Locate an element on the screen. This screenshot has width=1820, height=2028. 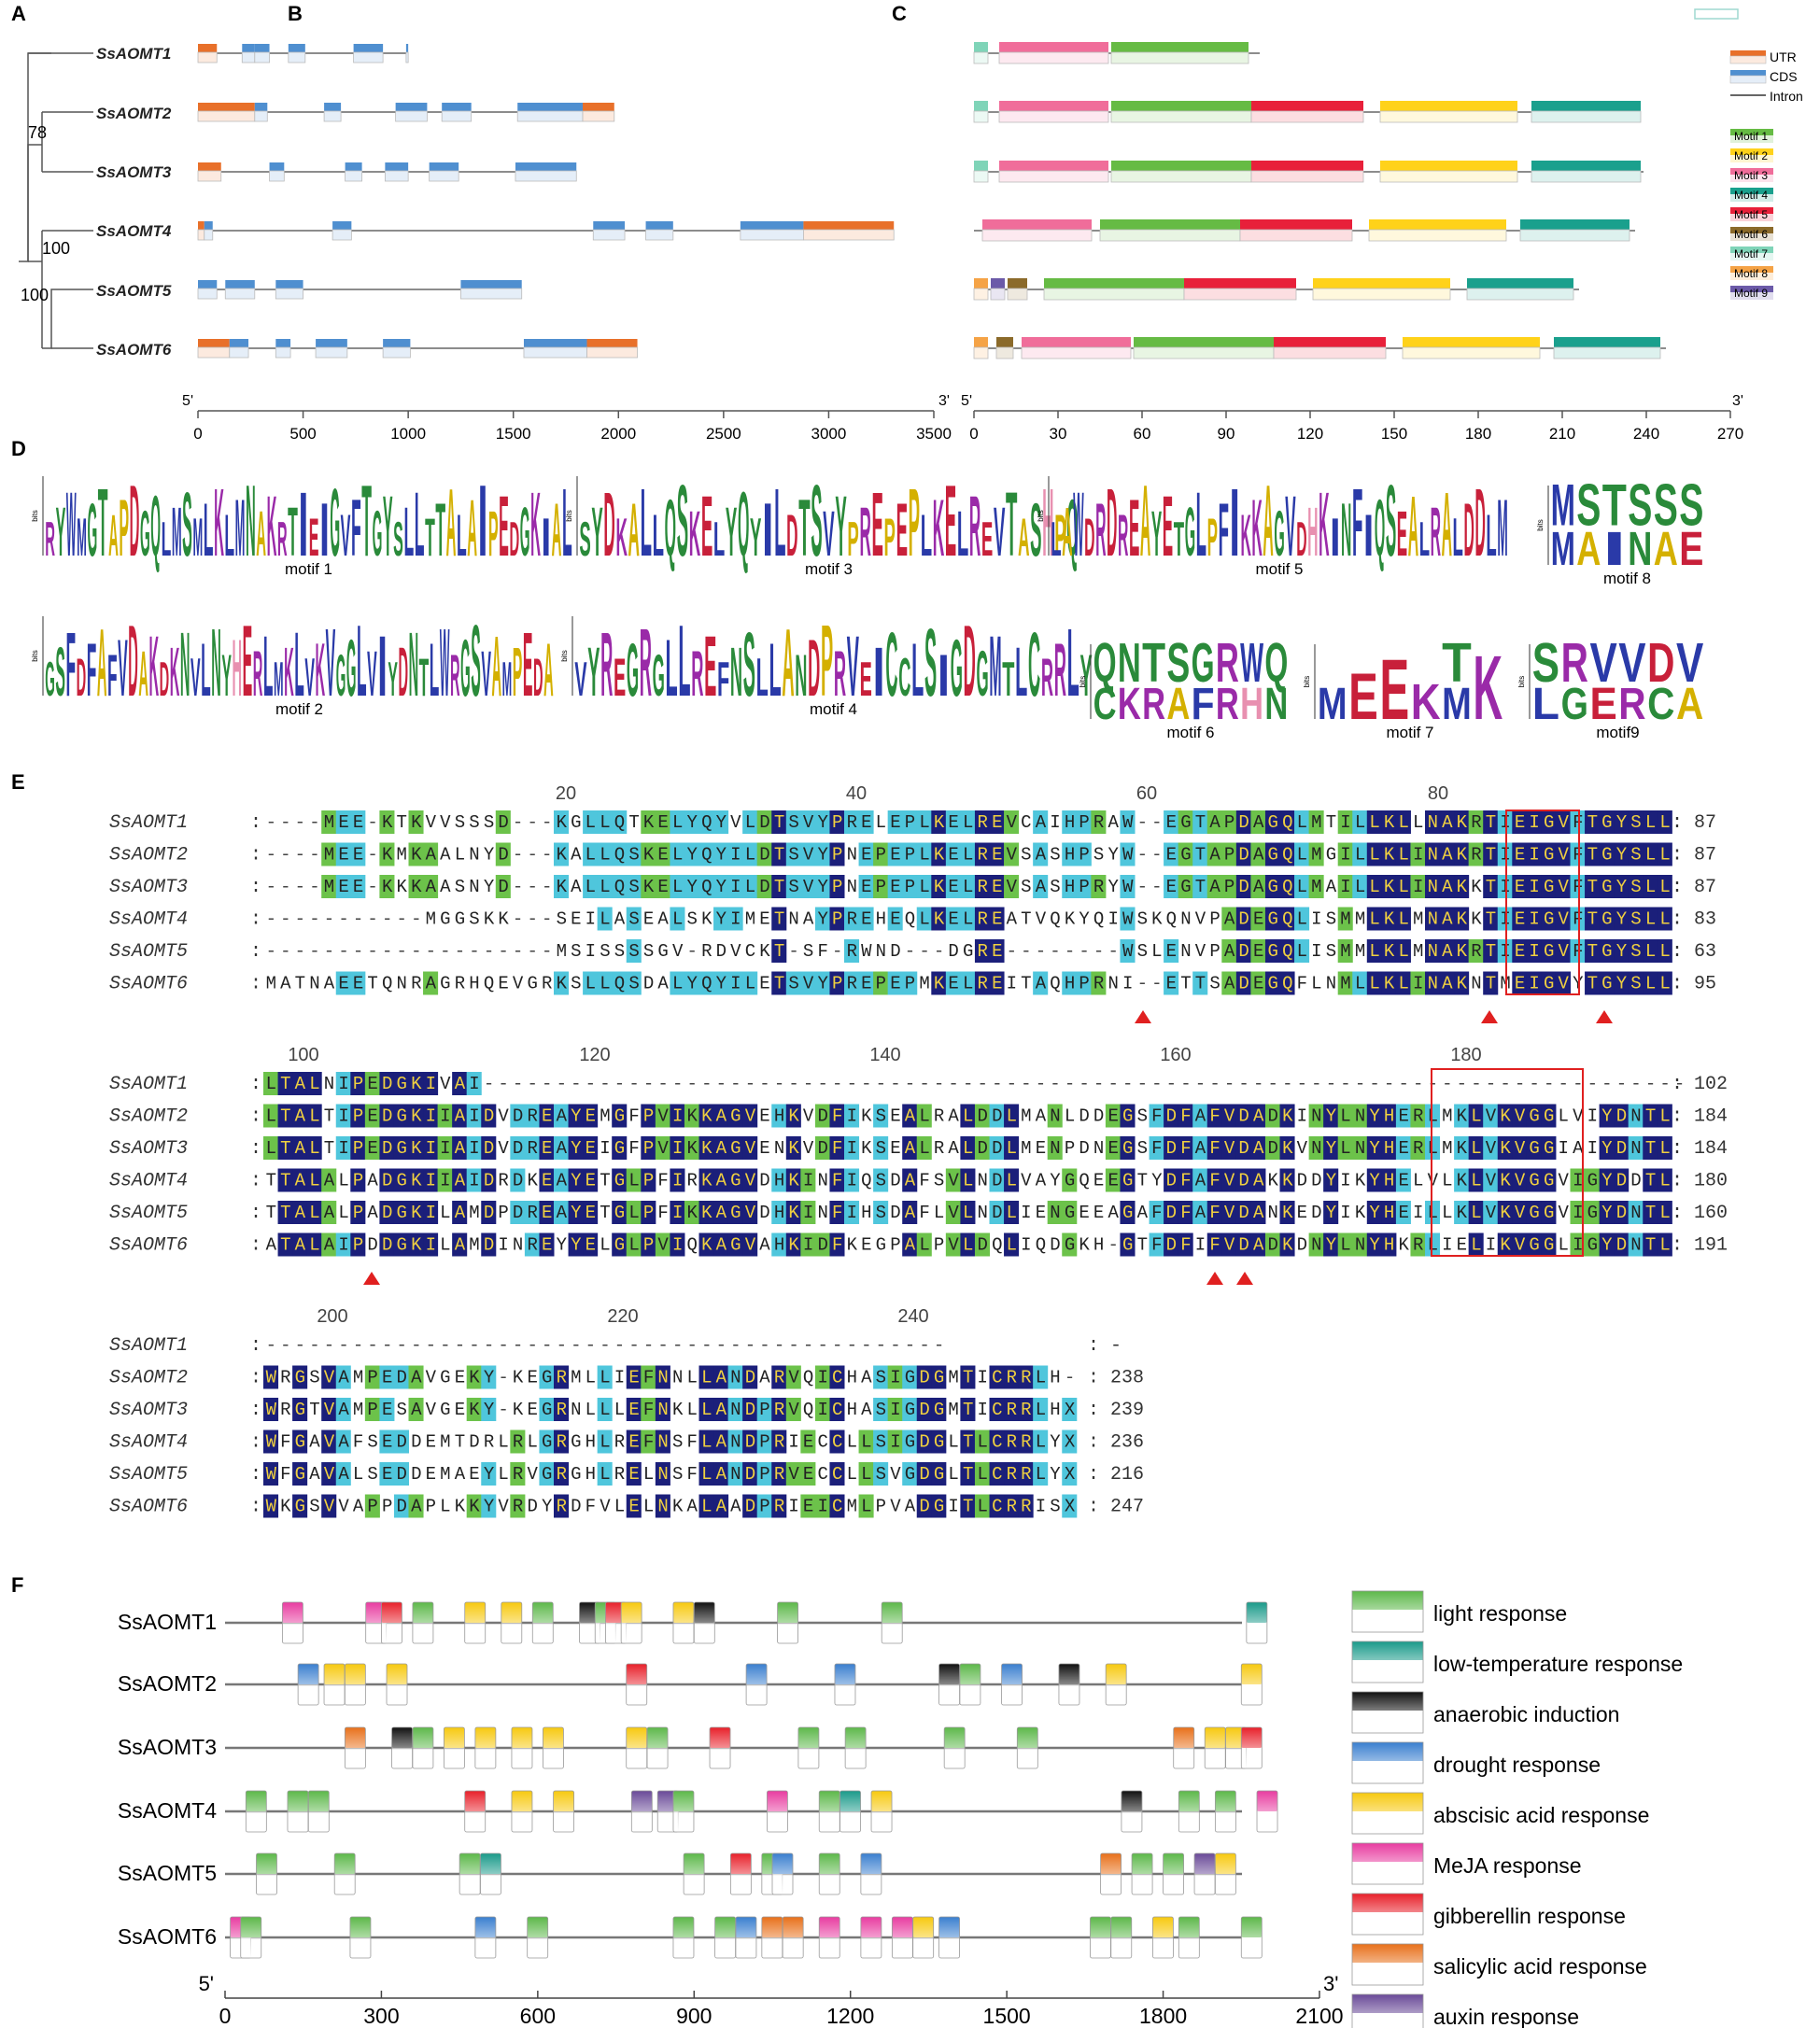
motif5-box-top is located at coordinates (1240, 283).